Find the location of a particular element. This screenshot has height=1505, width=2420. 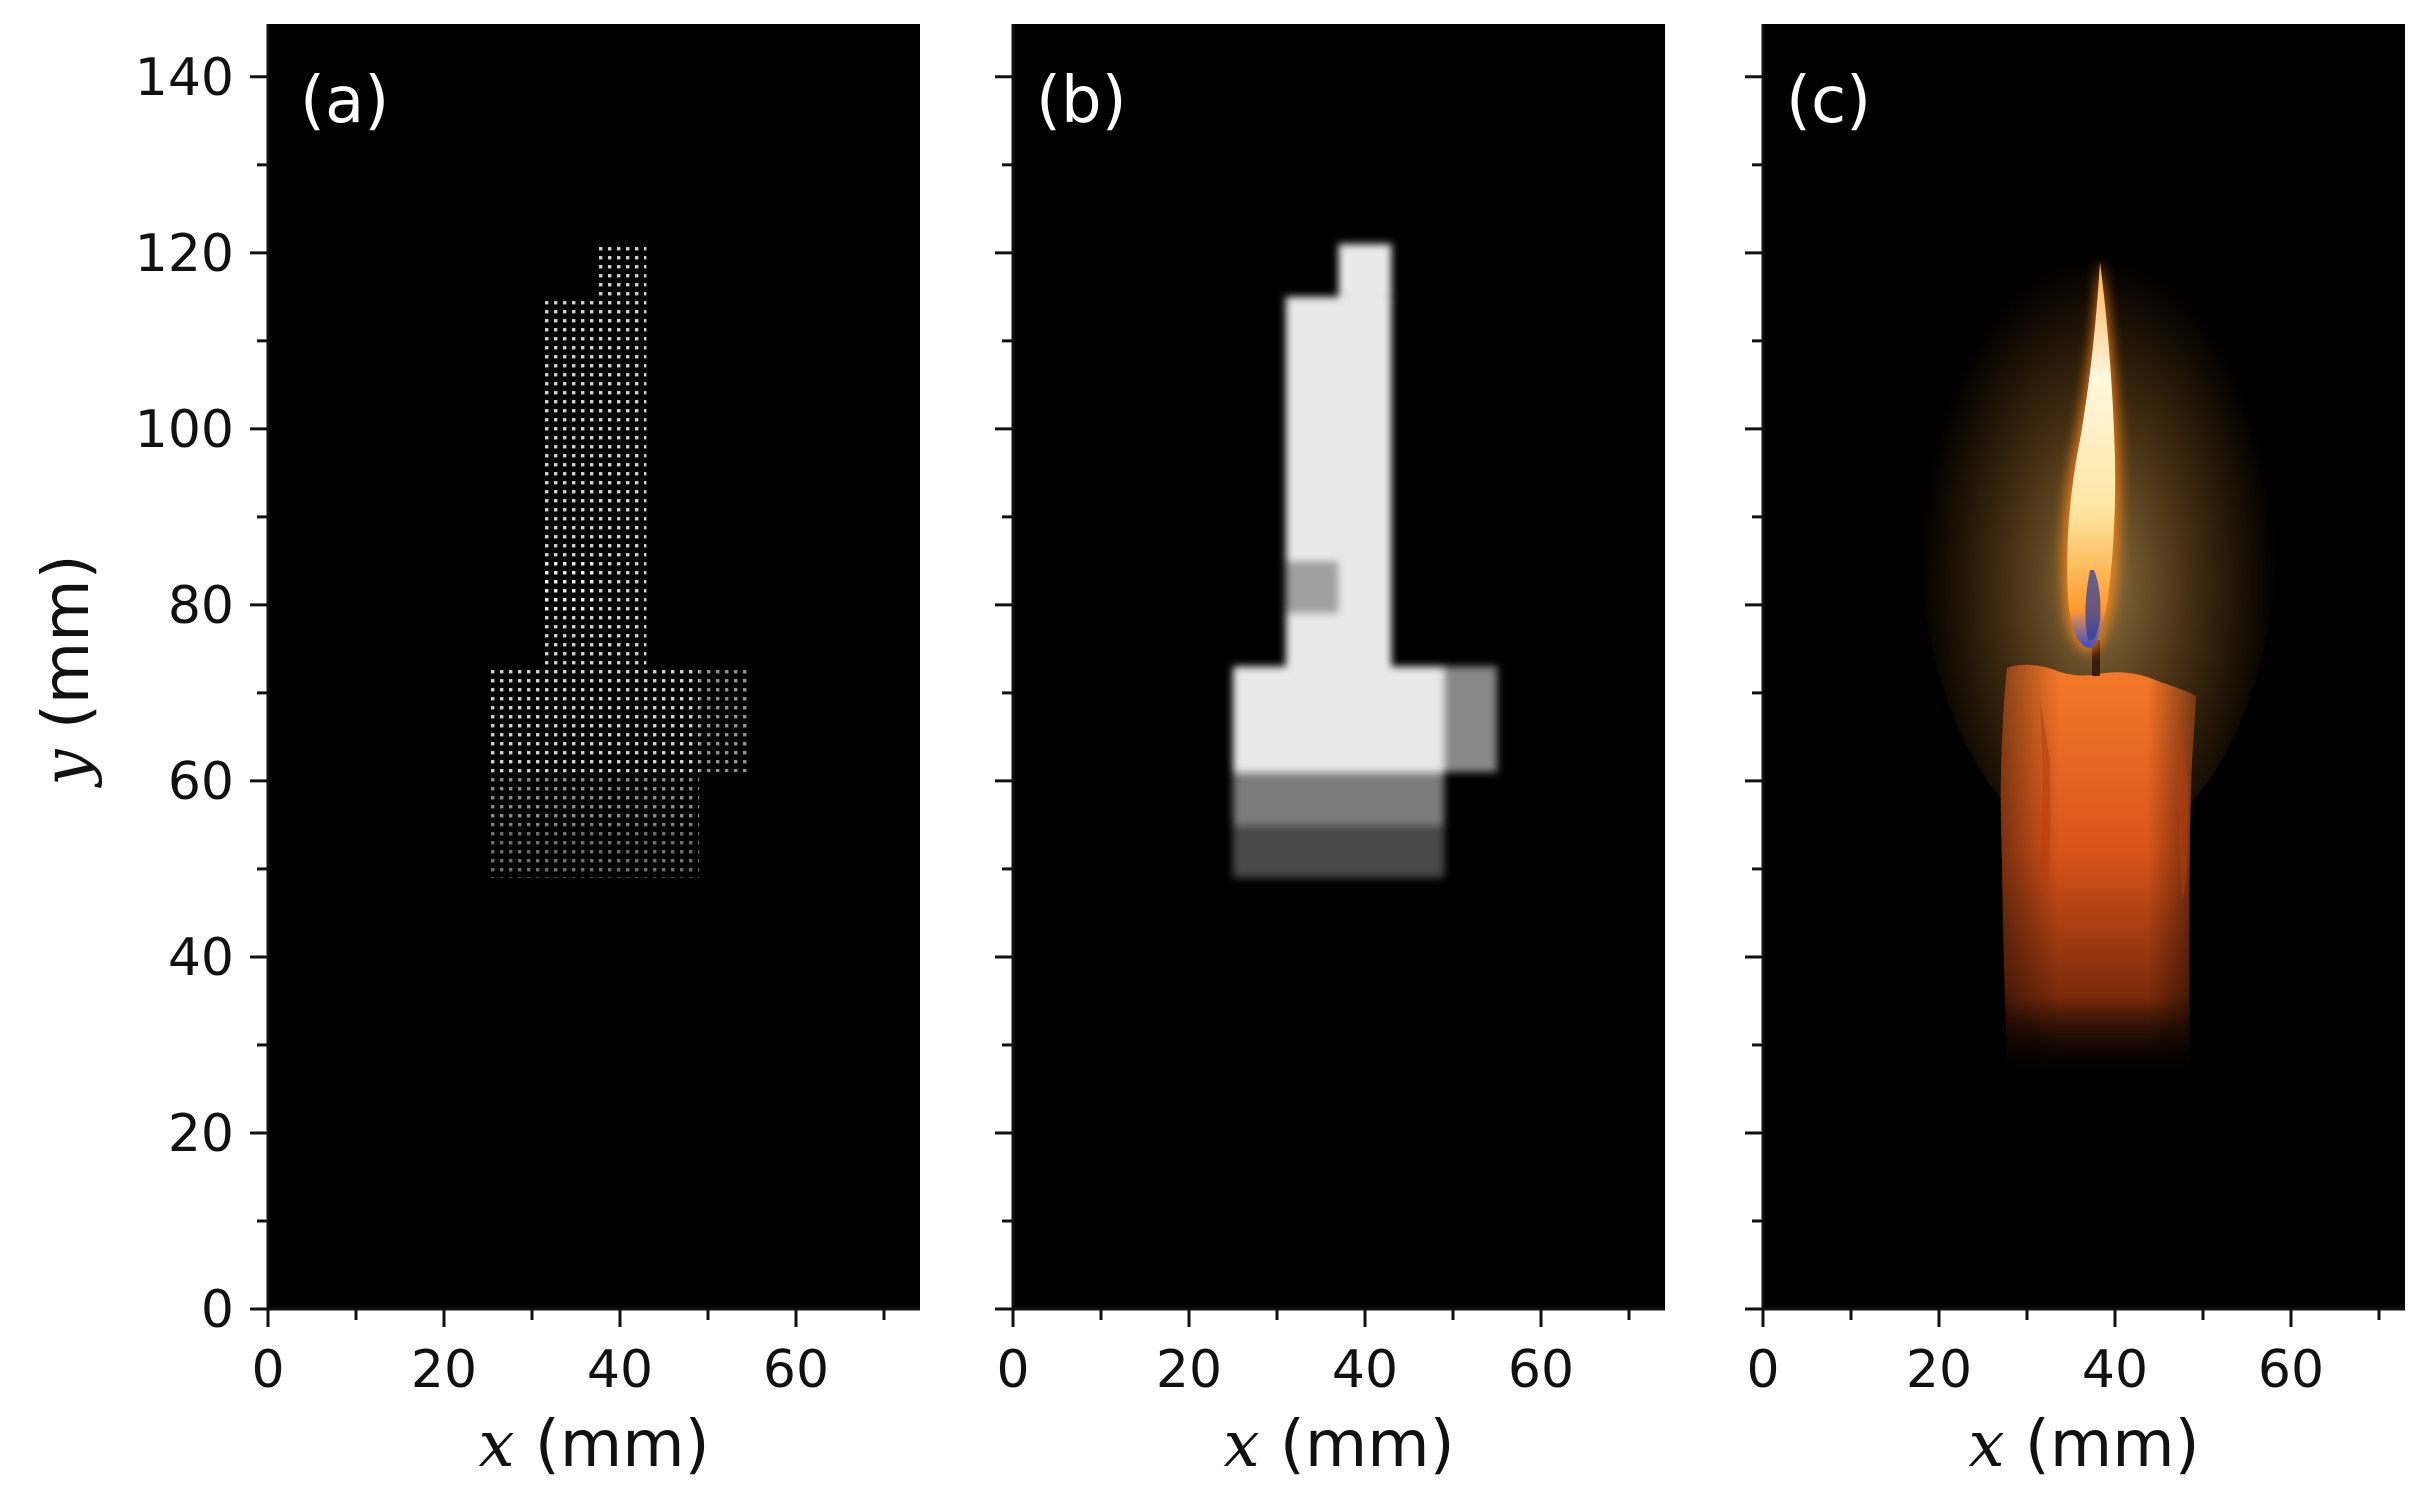

panel-a-x-axis-label: x (mm) is located at coordinates (593, 1445).